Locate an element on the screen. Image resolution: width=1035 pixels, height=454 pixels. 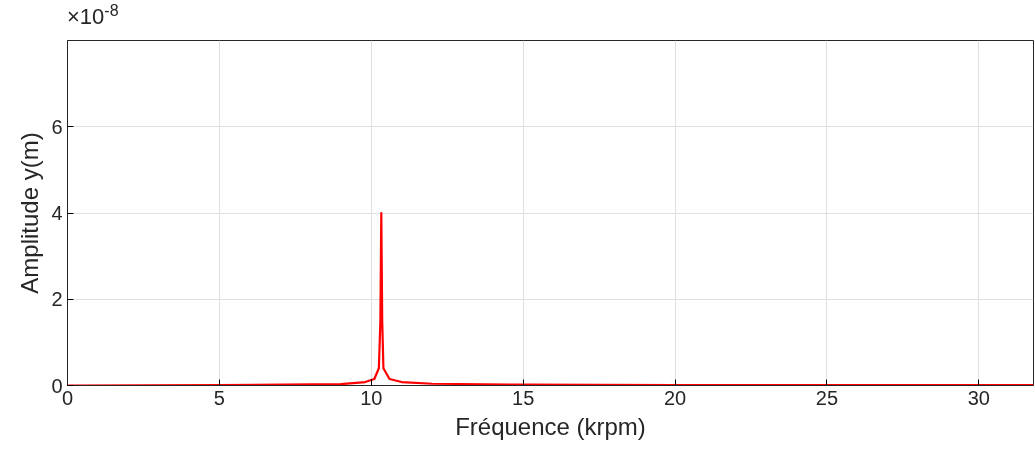
x-tick-label: 30 is located at coordinates (978, 397).